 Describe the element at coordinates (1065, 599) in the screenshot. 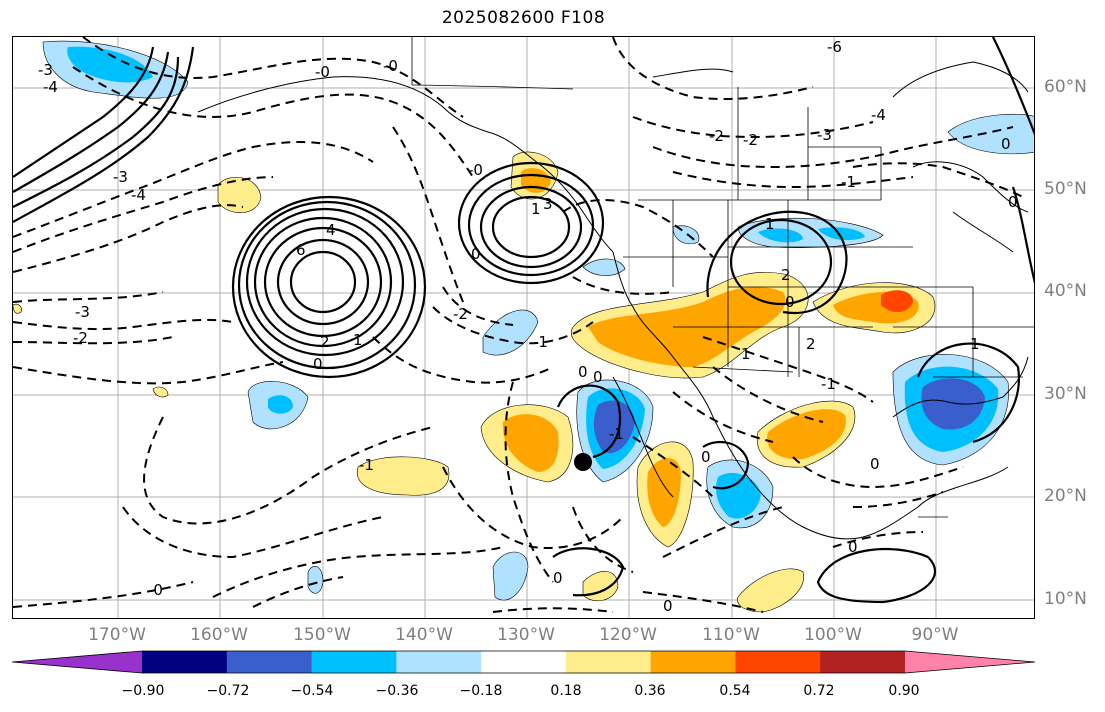

I see `lat-label: 10°N` at that location.